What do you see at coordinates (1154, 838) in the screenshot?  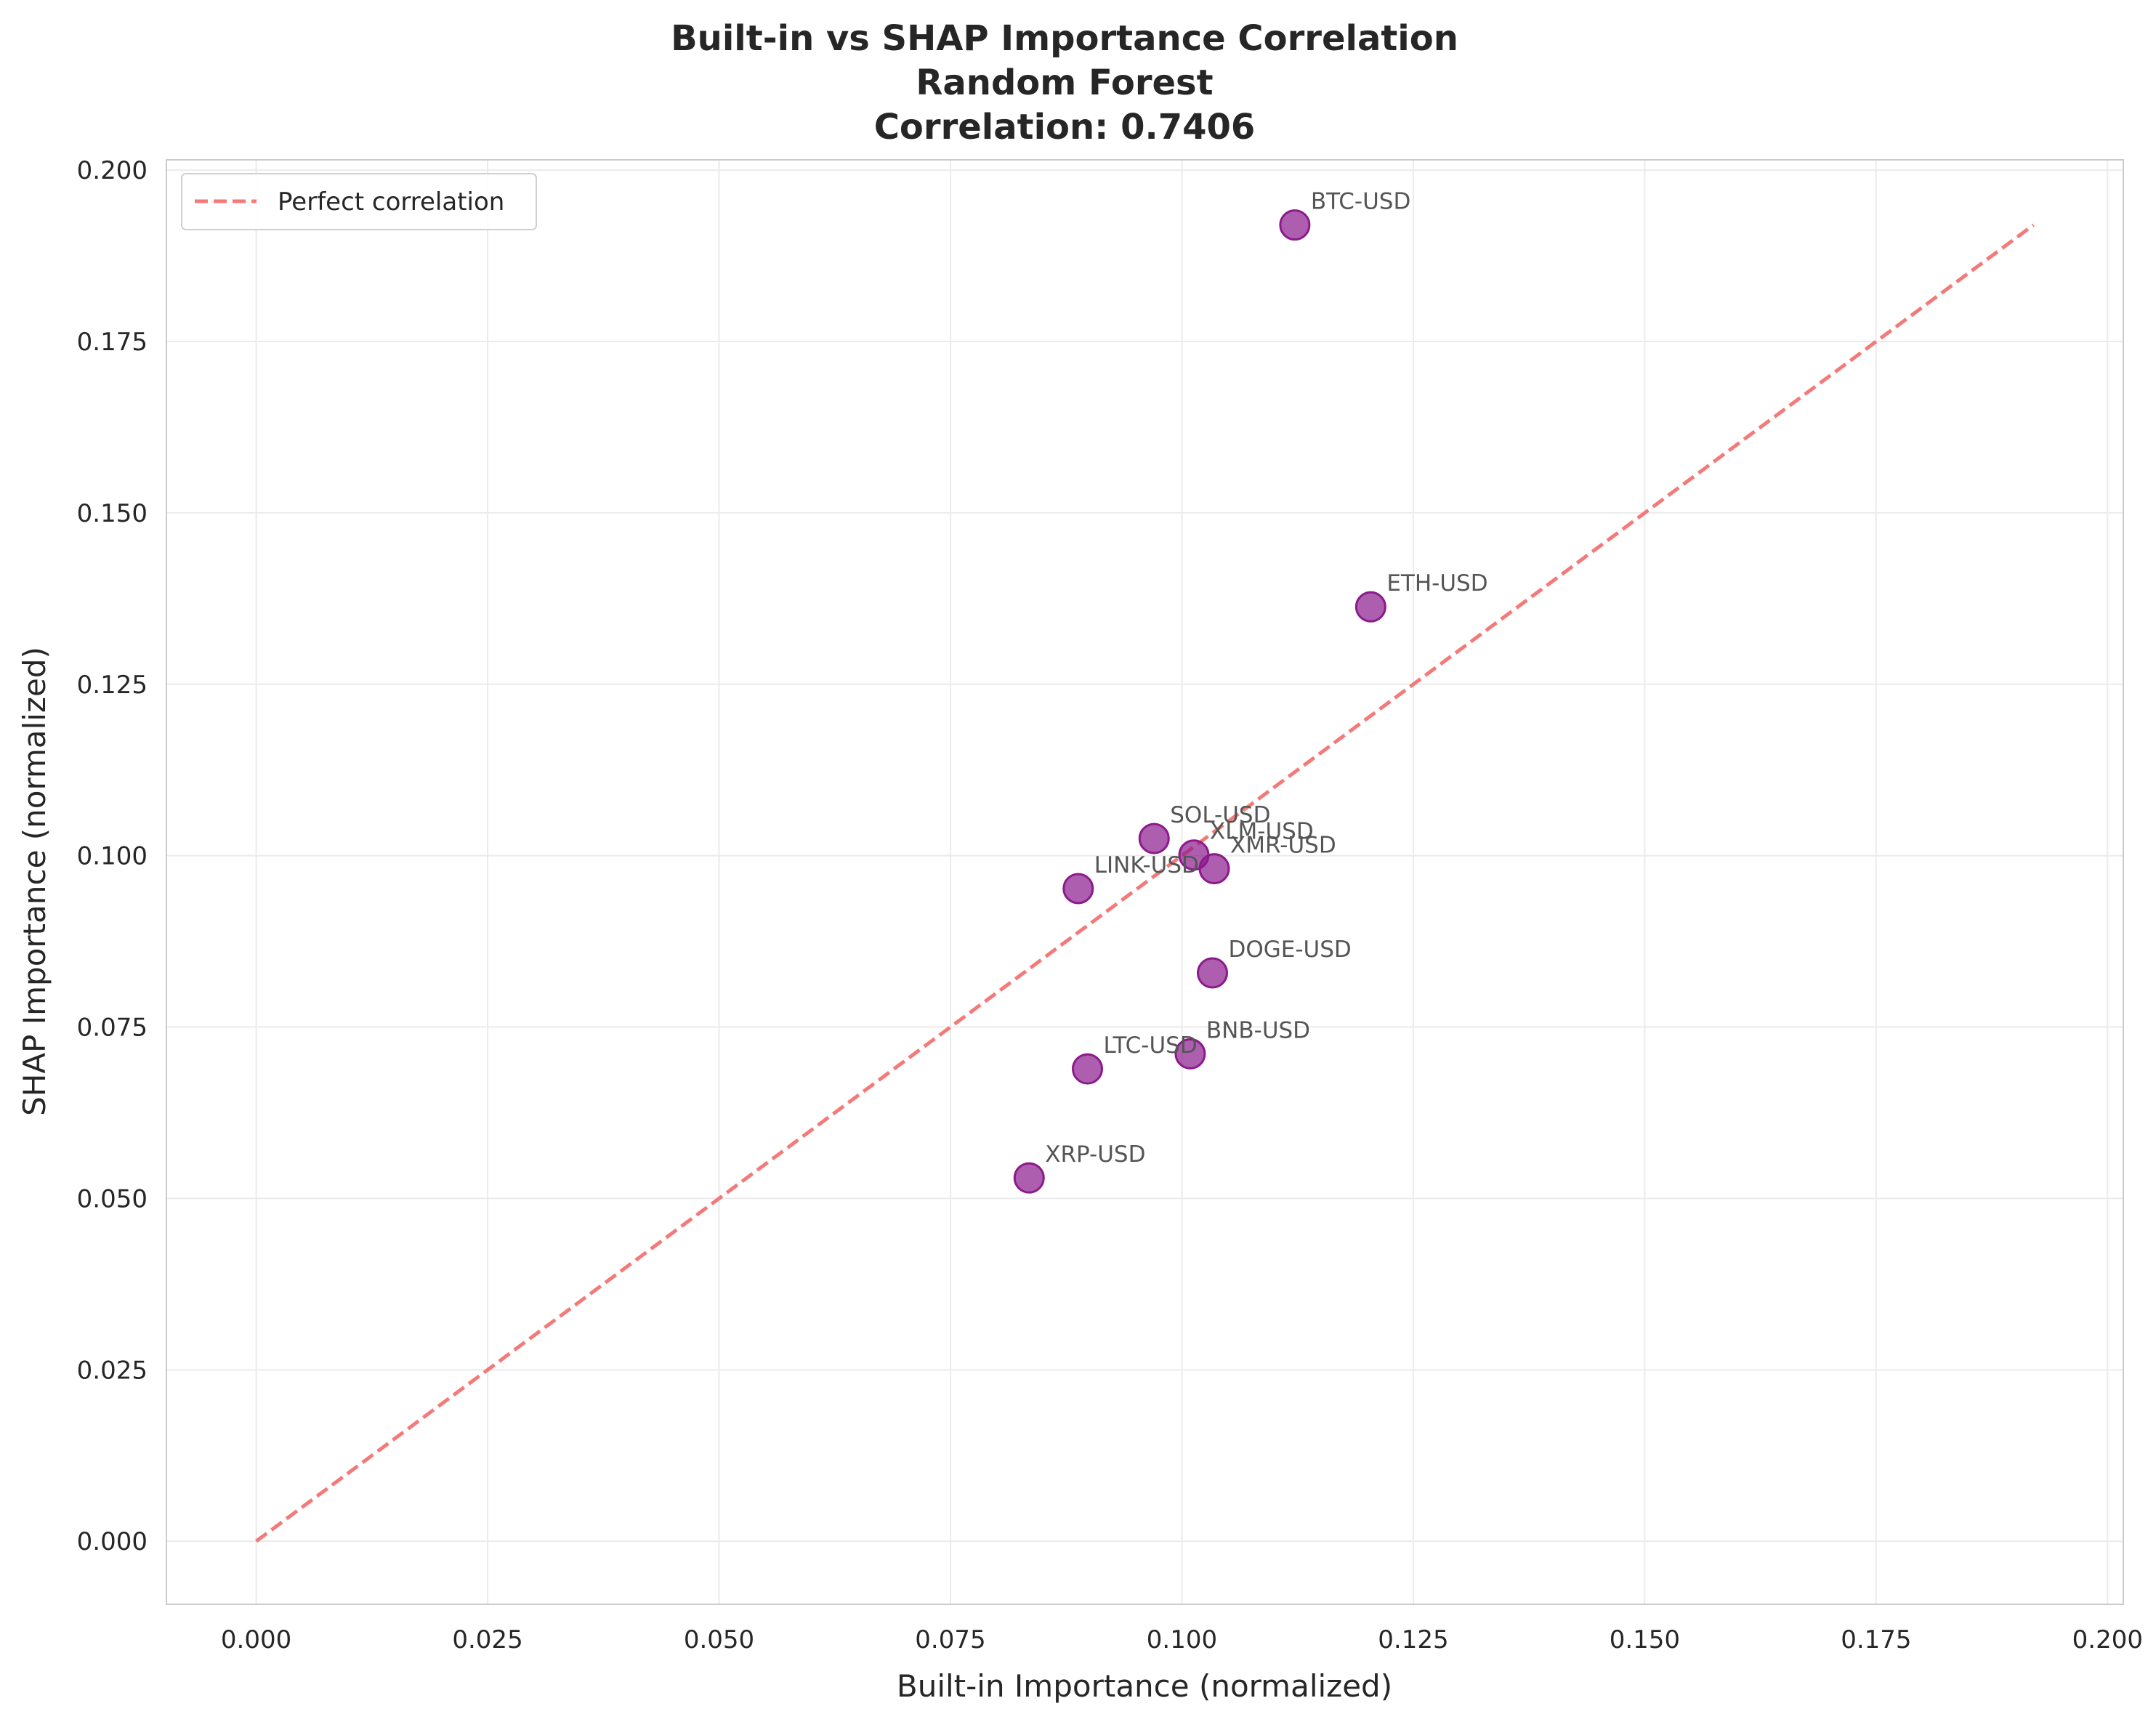 I see `scatter-point-sol-usd` at bounding box center [1154, 838].